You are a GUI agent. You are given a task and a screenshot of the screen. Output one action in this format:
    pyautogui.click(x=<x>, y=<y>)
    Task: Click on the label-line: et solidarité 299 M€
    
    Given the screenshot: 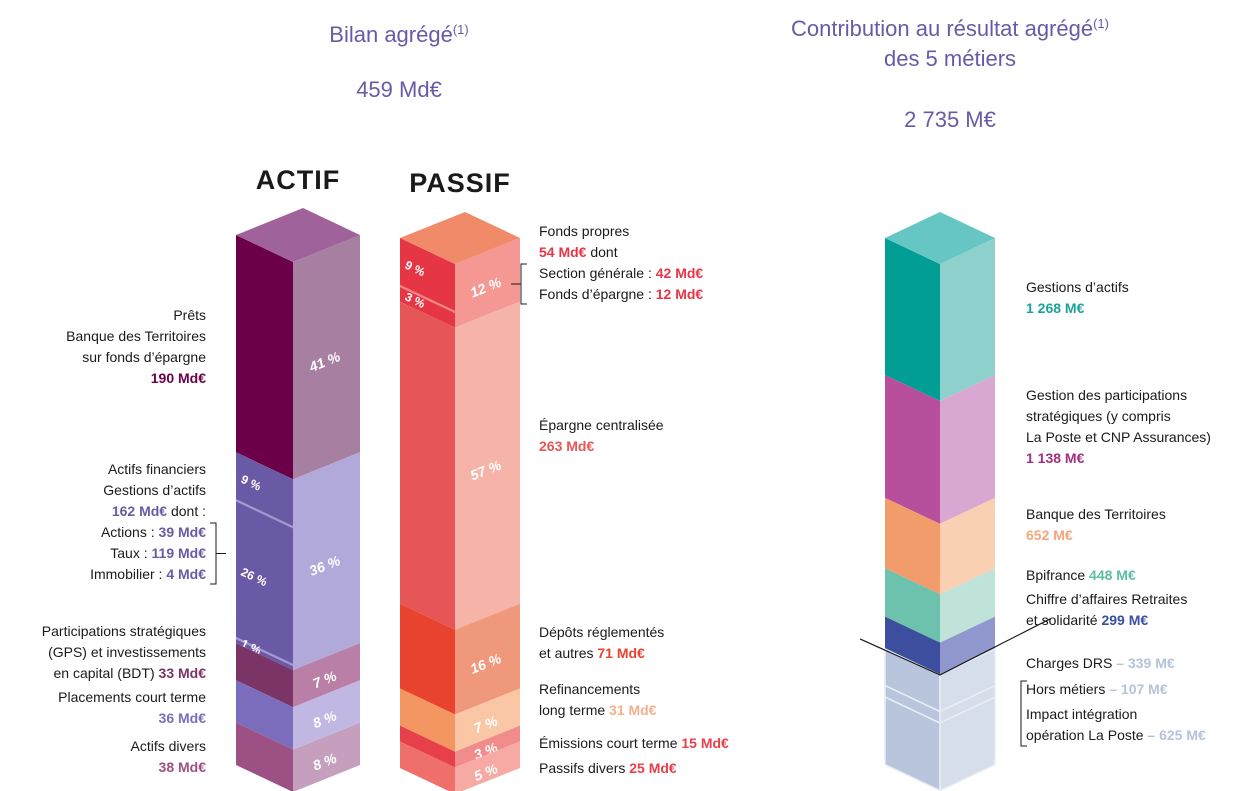 What is the action you would take?
    pyautogui.click(x=1087, y=620)
    